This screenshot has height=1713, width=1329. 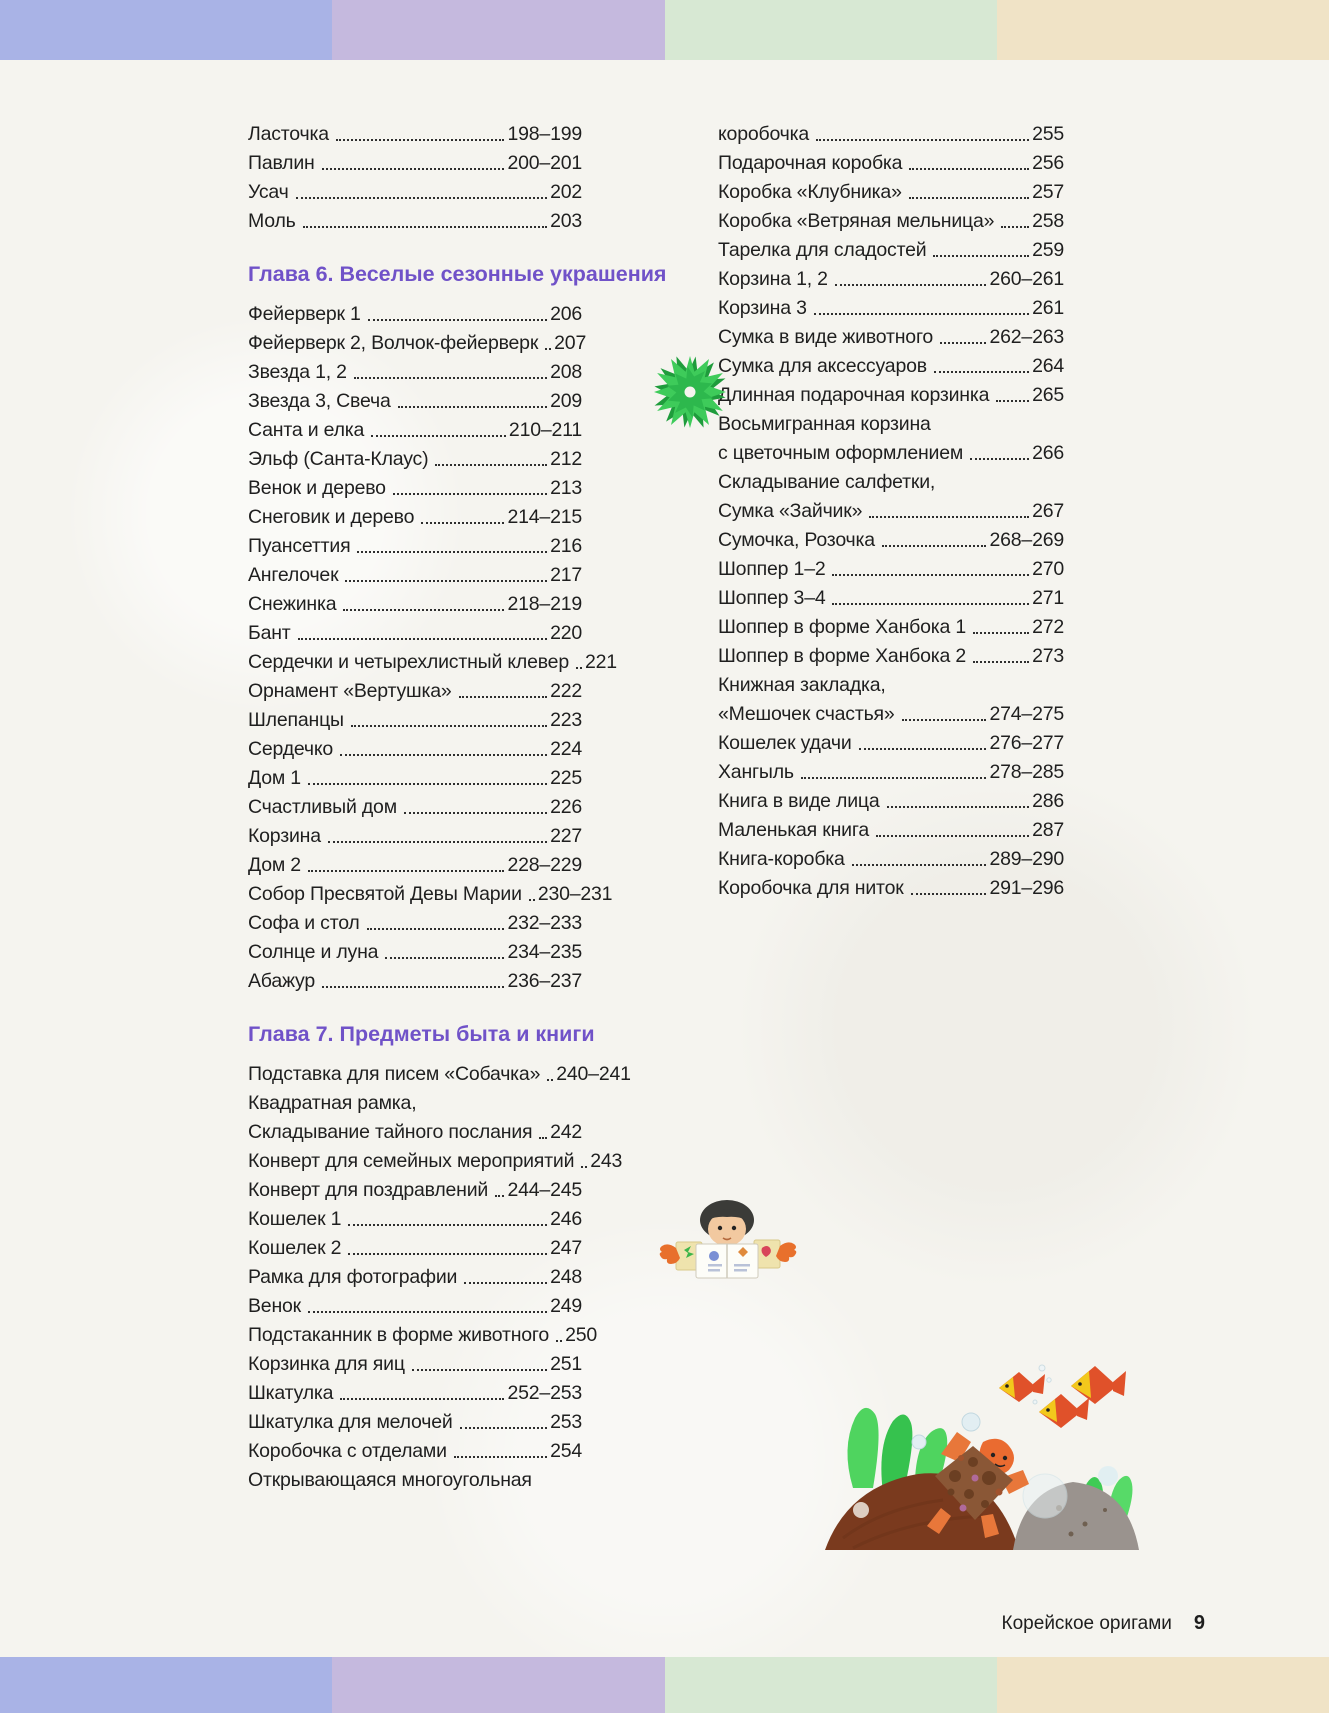 I want to click on toc-entry-pages: 254, so click(x=566, y=1451).